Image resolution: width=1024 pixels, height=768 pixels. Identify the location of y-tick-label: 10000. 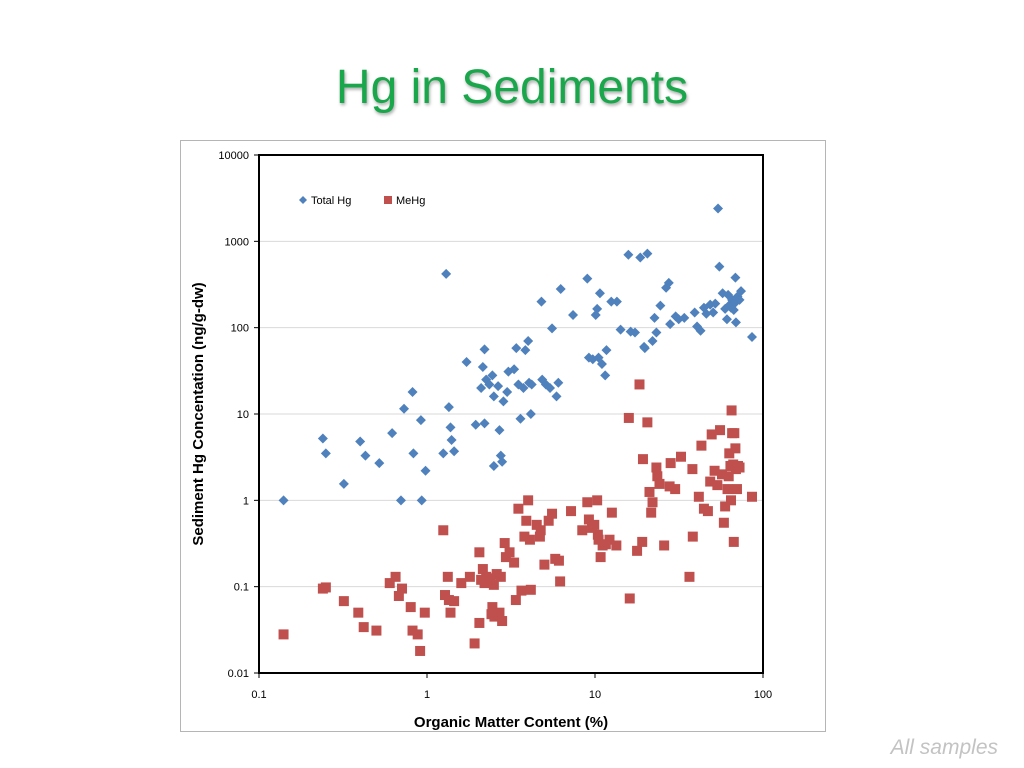
(233, 156).